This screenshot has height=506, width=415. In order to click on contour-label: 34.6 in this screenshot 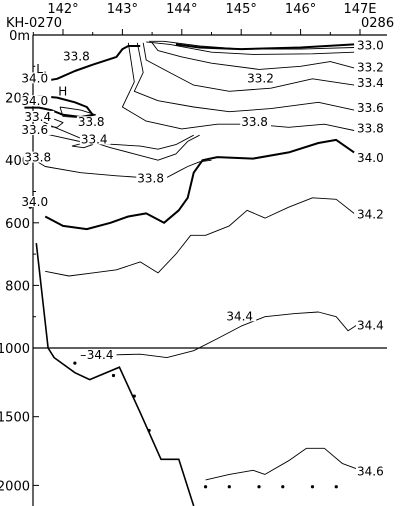, I will do `click(370, 472)`.